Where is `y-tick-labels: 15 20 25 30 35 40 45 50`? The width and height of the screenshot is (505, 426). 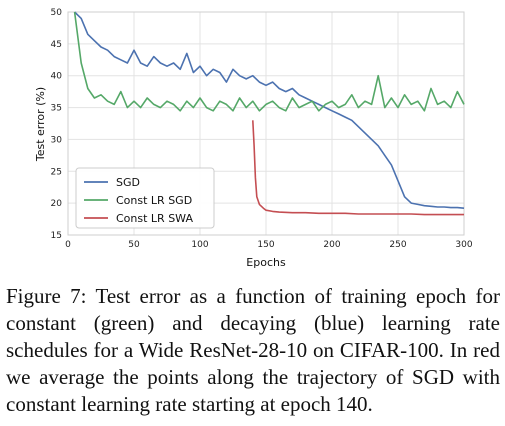
y-tick-labels: 15 20 25 30 35 40 45 50 is located at coordinates (57, 124).